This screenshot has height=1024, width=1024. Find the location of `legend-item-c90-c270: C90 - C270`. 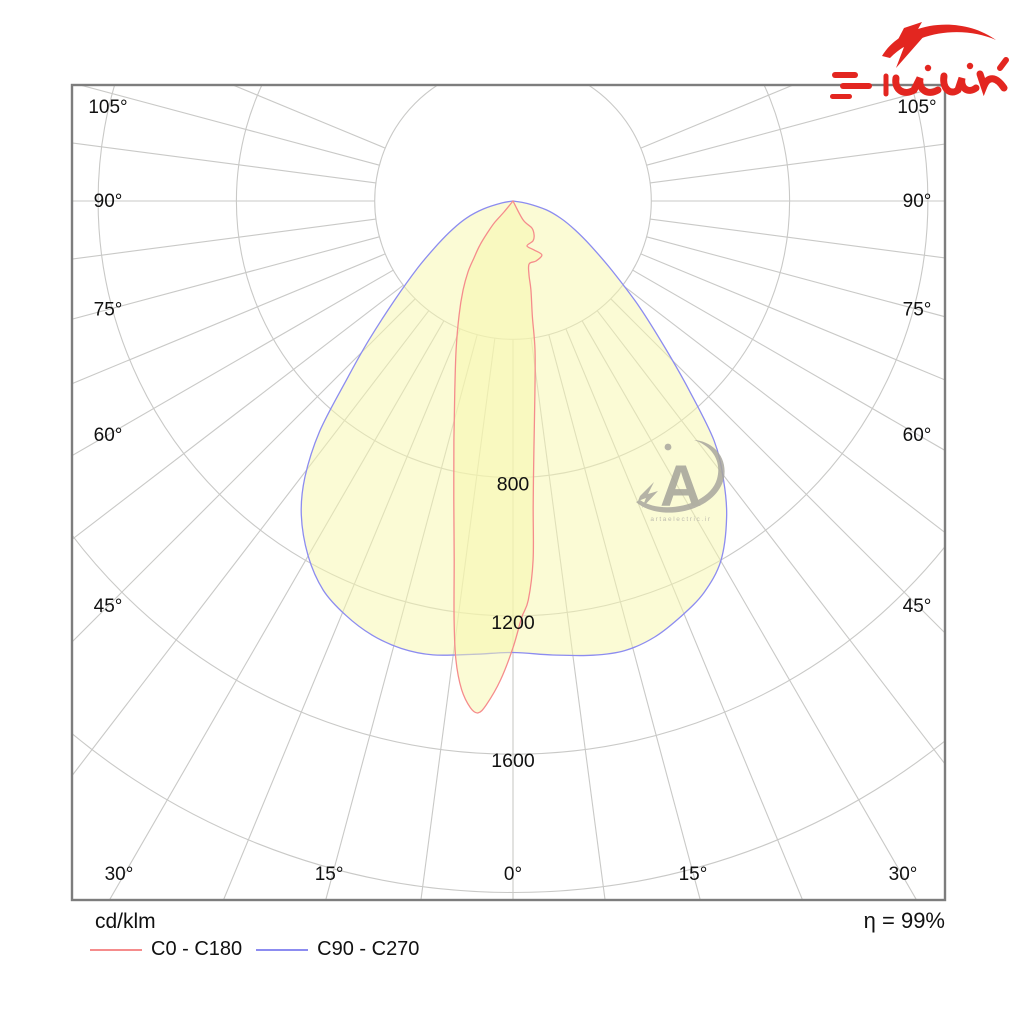

legend-item-c90-c270: C90 - C270 is located at coordinates (337, 949).